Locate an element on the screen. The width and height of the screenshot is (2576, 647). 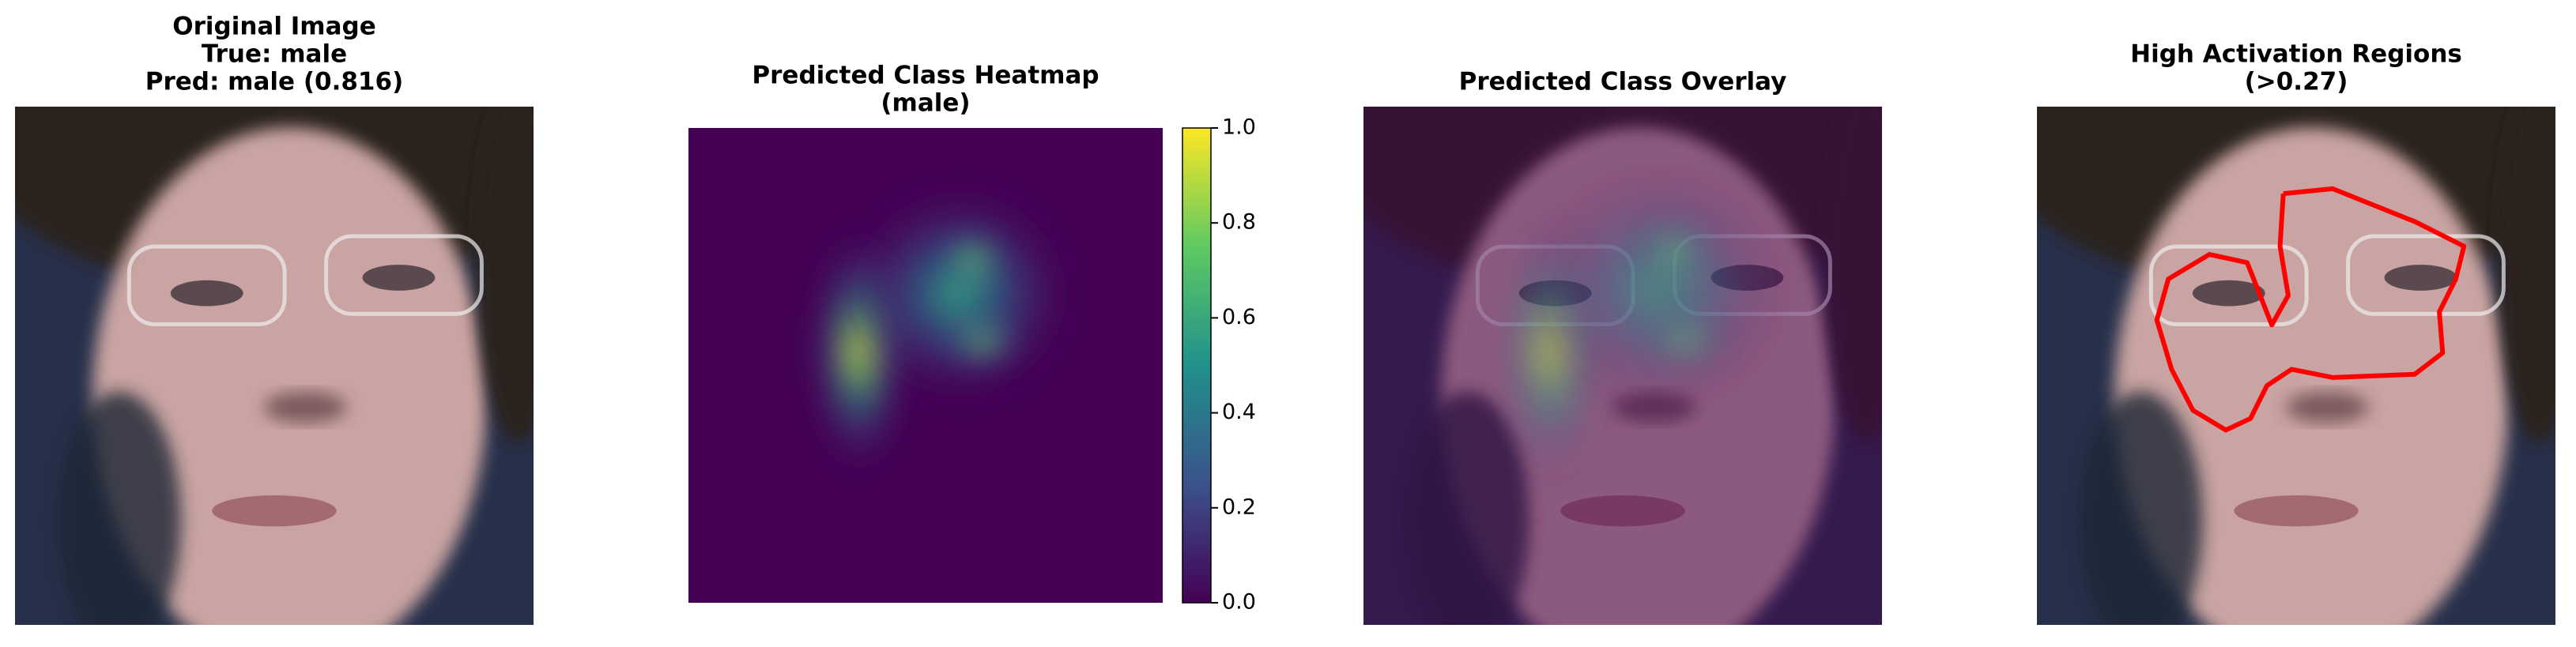
panel-title: Pred: male (0.816) is located at coordinates (274, 82).